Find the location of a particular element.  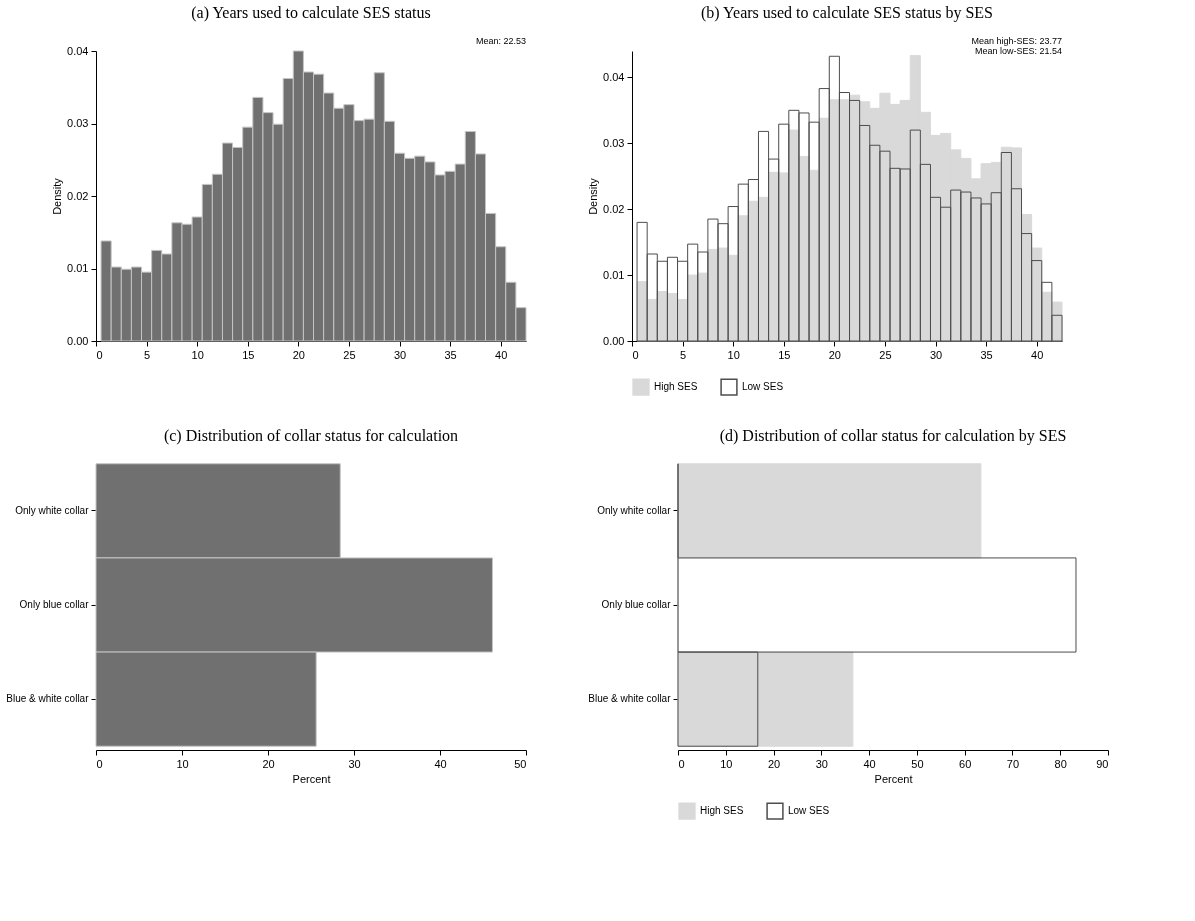

x-tick-label: 70 is located at coordinates (1013, 763).